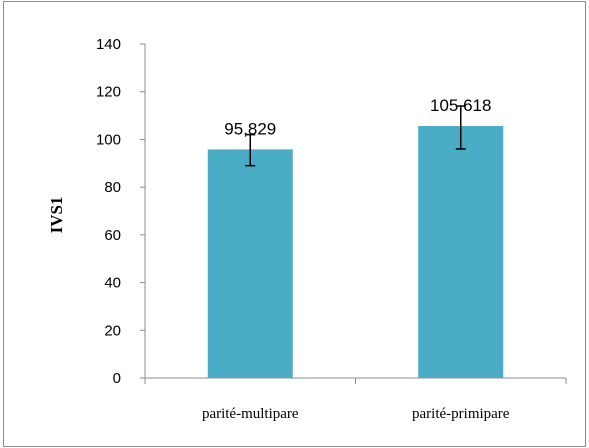 This screenshot has width=589, height=448. I want to click on y-tick-label: 40, so click(112, 283).